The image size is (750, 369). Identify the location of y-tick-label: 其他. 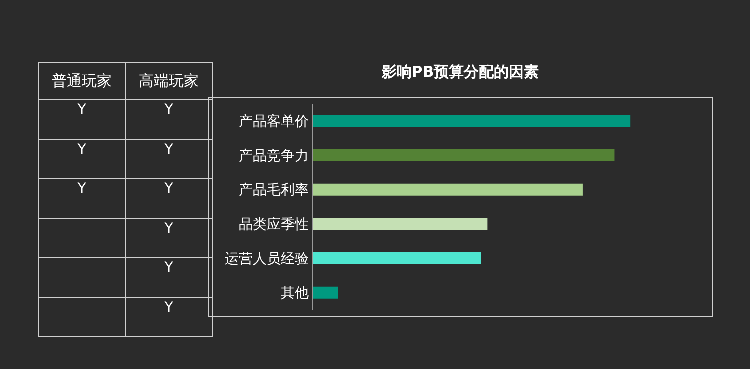
(295, 294).